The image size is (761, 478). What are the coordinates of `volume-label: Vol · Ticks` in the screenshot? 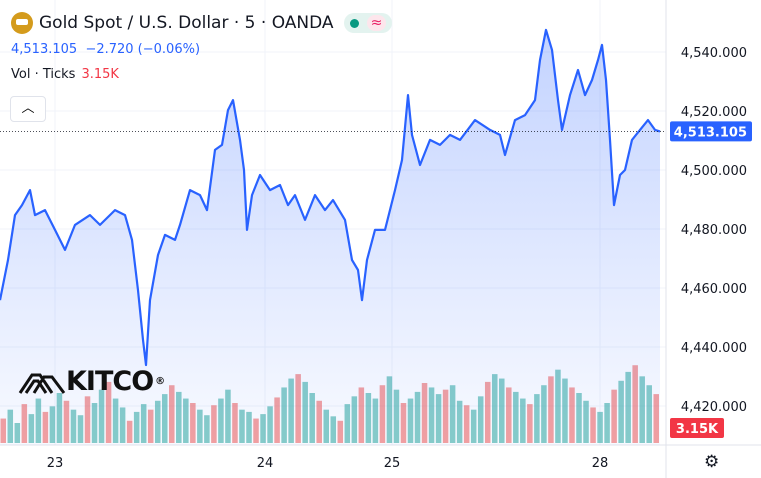 It's located at (43, 74).